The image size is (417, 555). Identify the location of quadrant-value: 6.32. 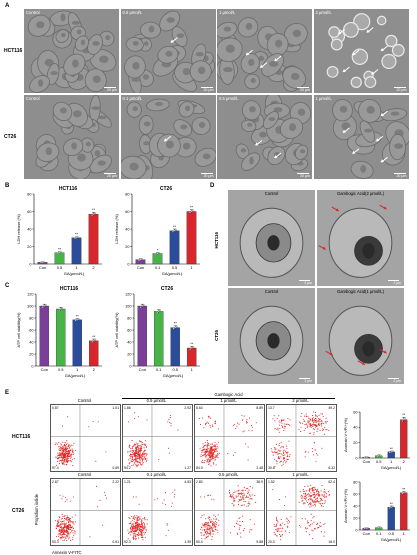
(331, 468).